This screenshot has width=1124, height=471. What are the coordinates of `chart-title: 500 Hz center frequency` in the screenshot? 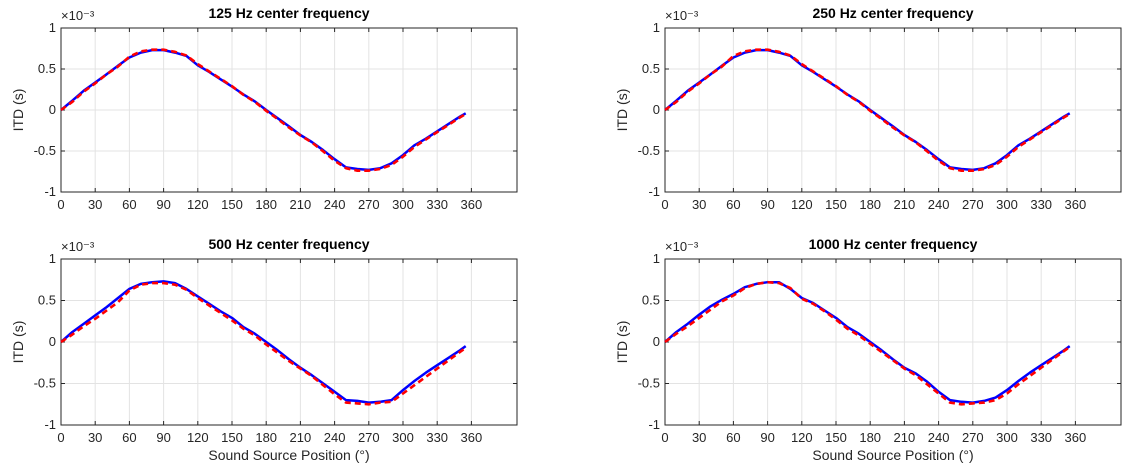 It's located at (288, 244).